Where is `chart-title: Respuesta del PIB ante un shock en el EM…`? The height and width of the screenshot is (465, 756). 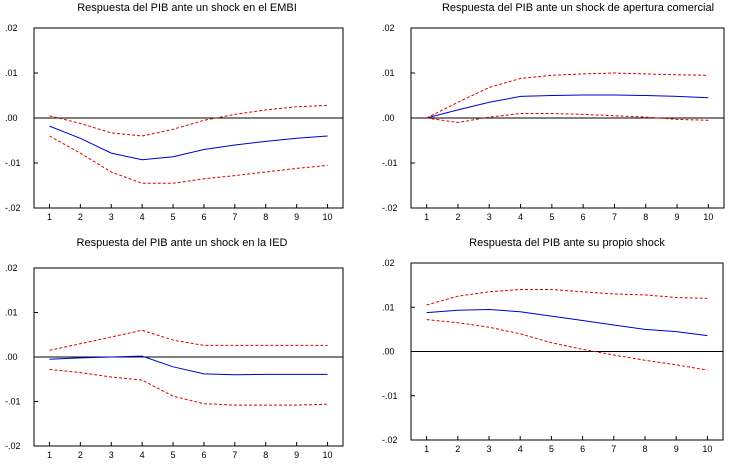
chart-title: Respuesta del PIB ante un shock en el EM… is located at coordinates (187, 8).